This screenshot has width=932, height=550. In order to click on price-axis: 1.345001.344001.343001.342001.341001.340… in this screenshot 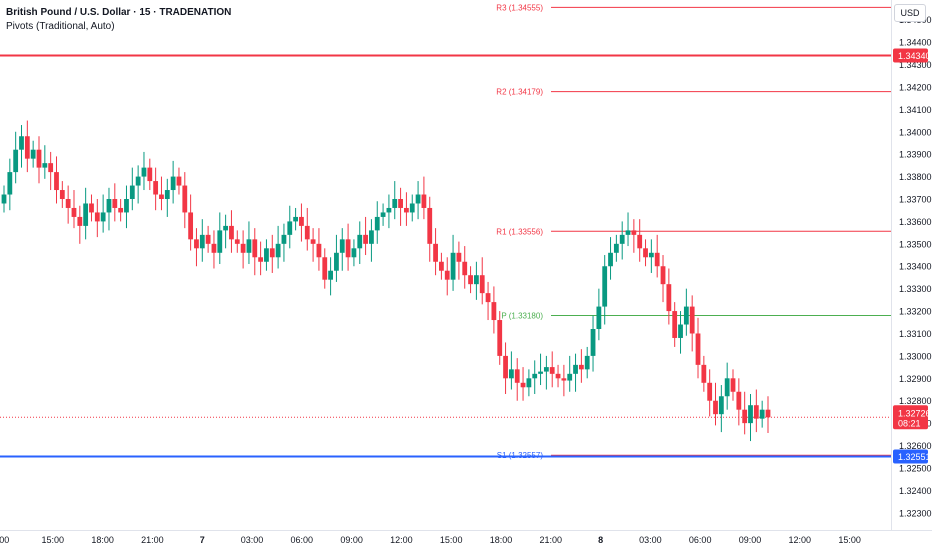, I will do `click(911, 265)`.